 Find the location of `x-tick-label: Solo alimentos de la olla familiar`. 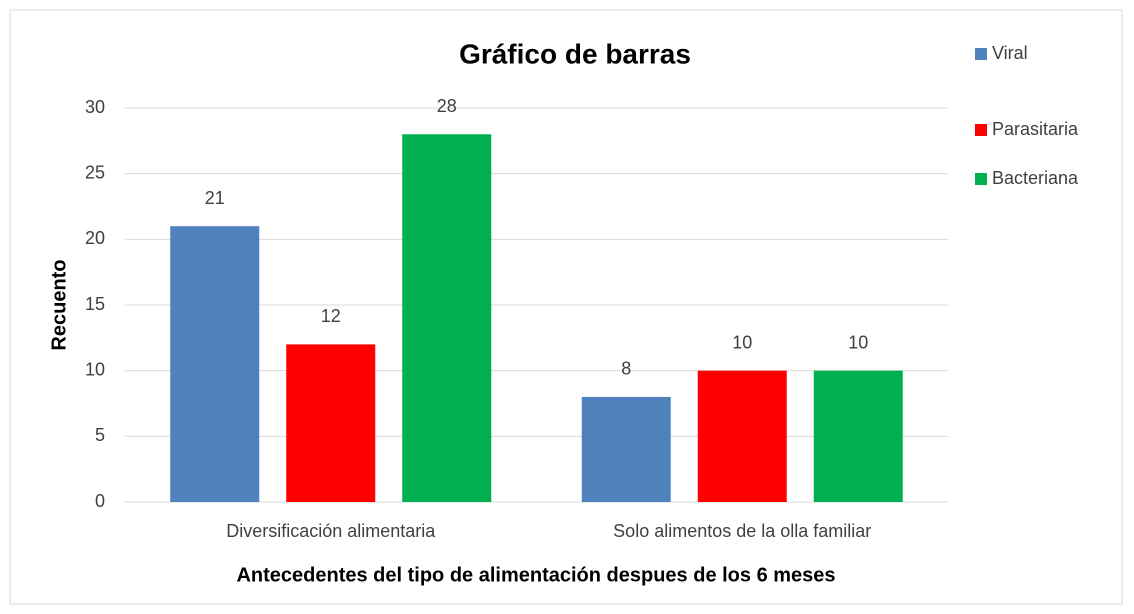

x-tick-label: Solo alimentos de la olla familiar is located at coordinates (742, 531).